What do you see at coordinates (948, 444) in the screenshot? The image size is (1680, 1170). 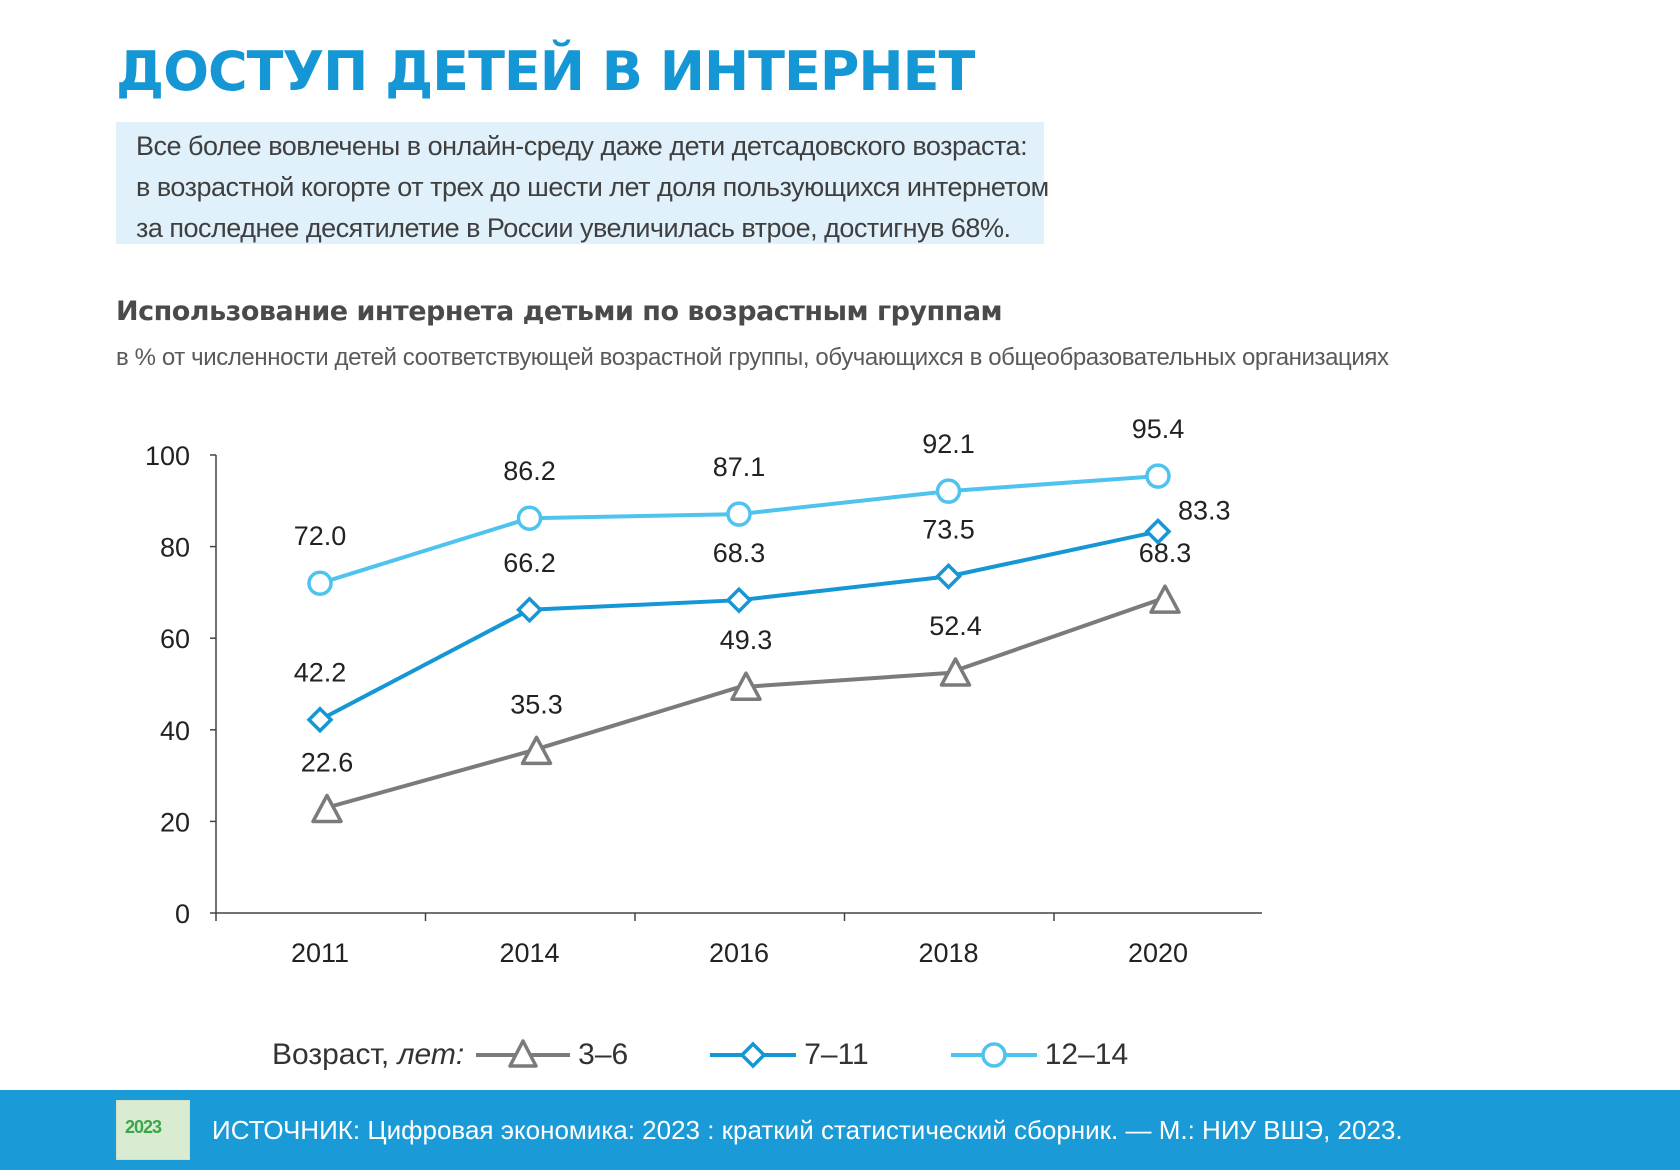 I see `data-label: 92.1` at bounding box center [948, 444].